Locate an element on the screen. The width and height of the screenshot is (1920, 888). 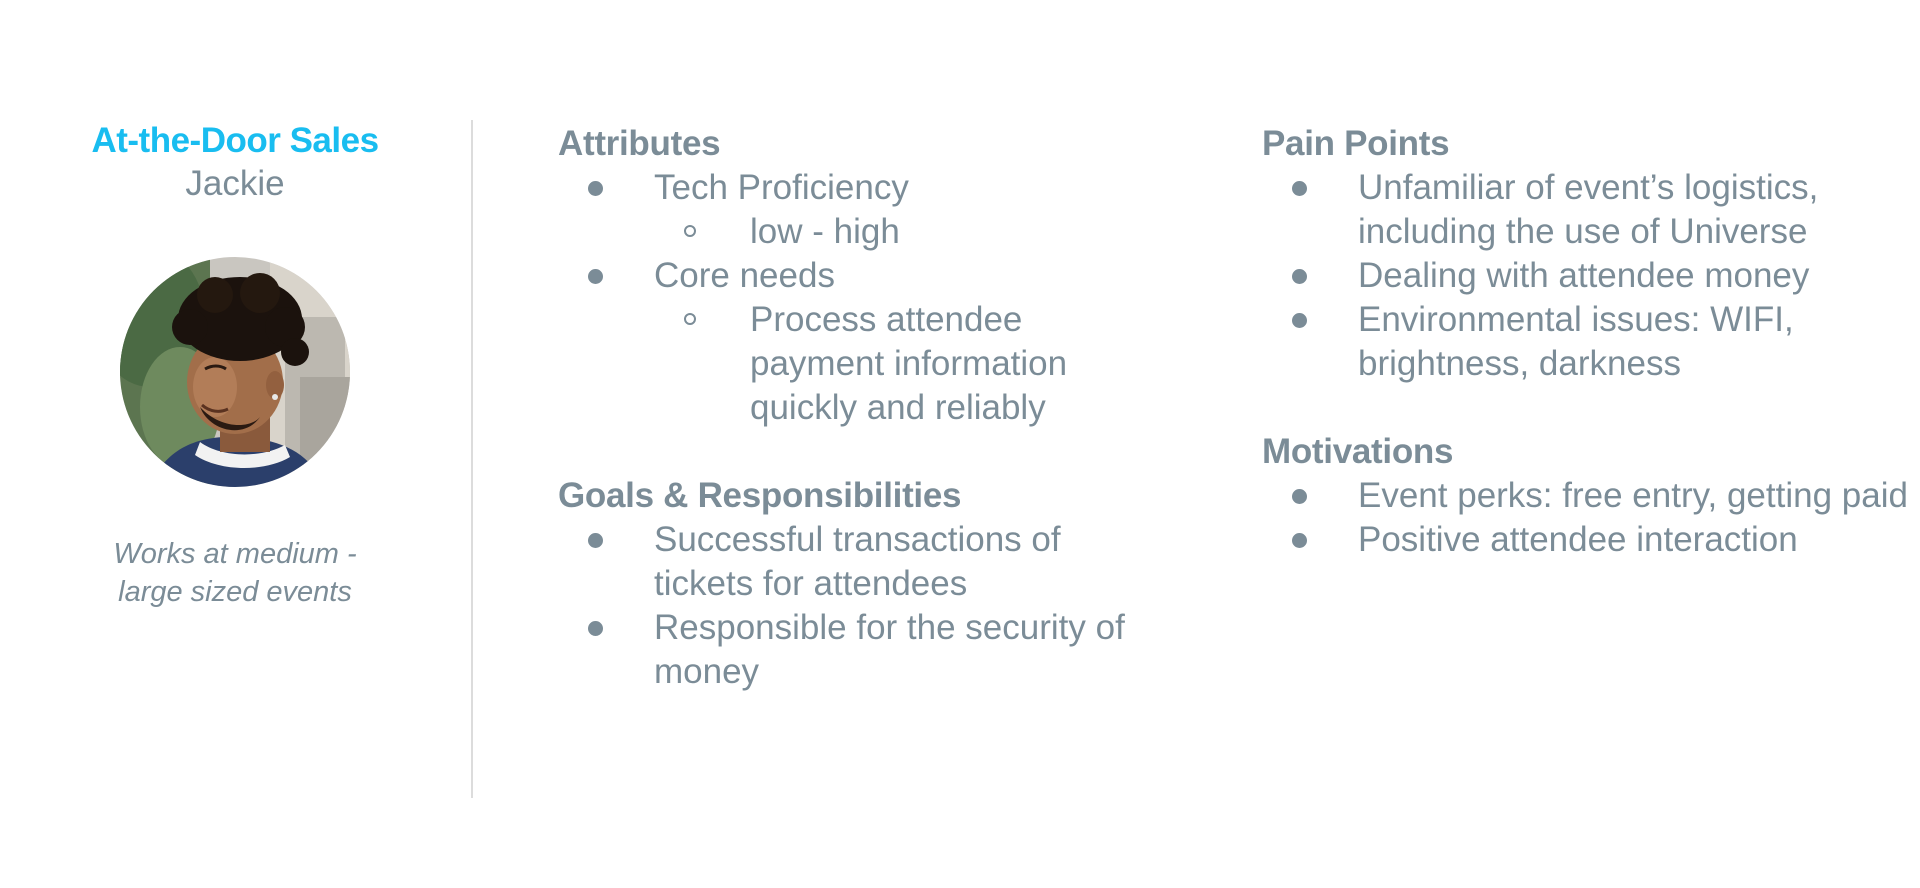
sub-list: low - high is located at coordinates (916, 232).